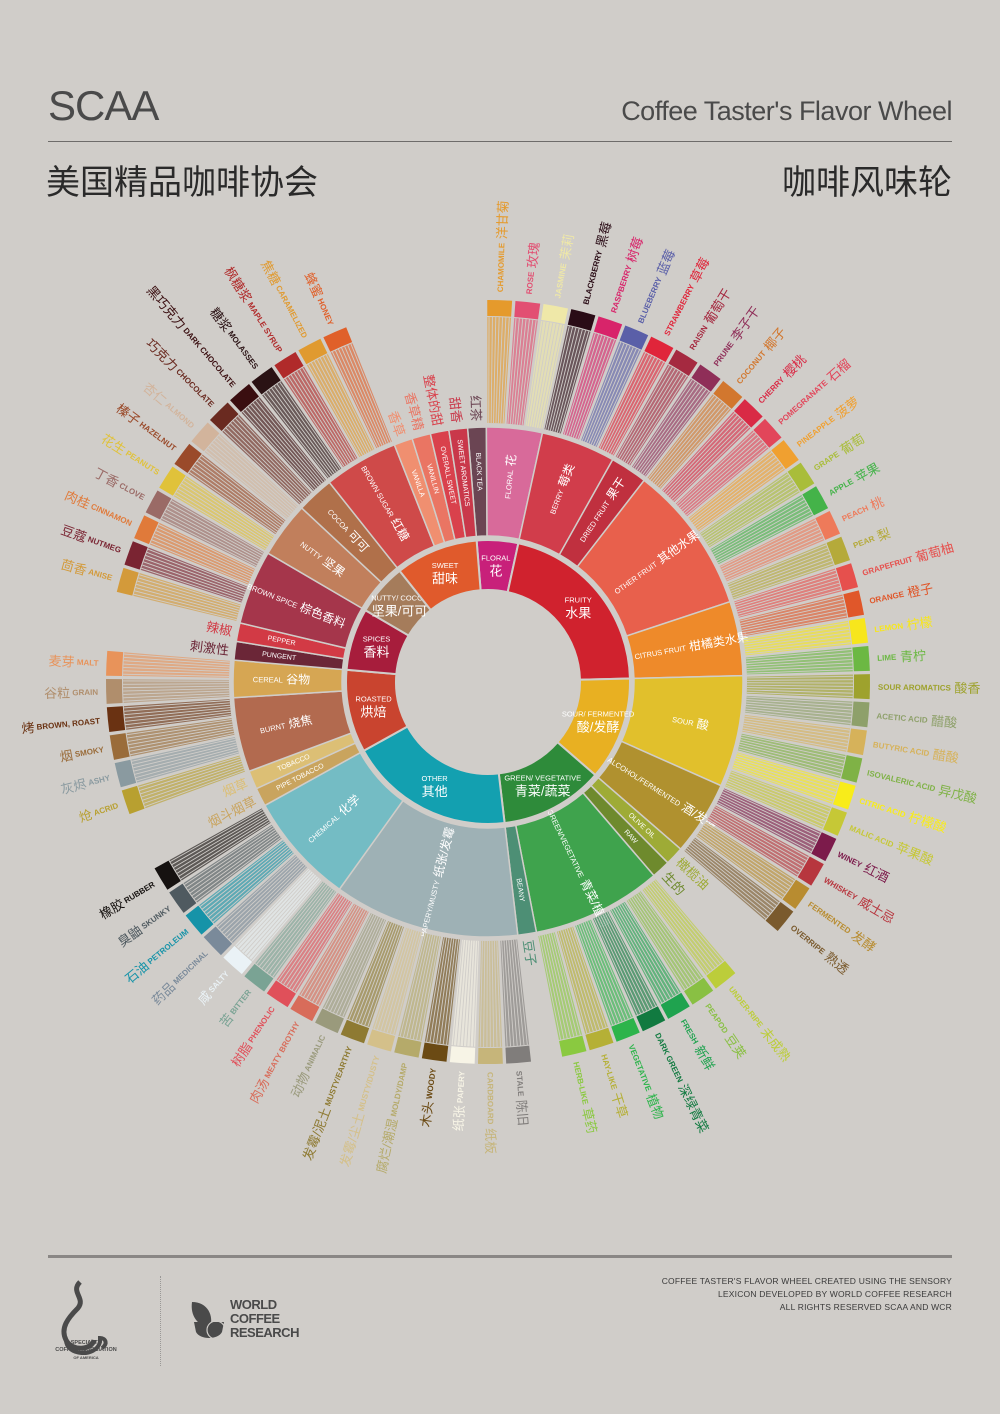 The height and width of the screenshot is (1414, 1000). What do you see at coordinates (314, 943) in the screenshot?
I see `flavor-bar-phenolic` at bounding box center [314, 943].